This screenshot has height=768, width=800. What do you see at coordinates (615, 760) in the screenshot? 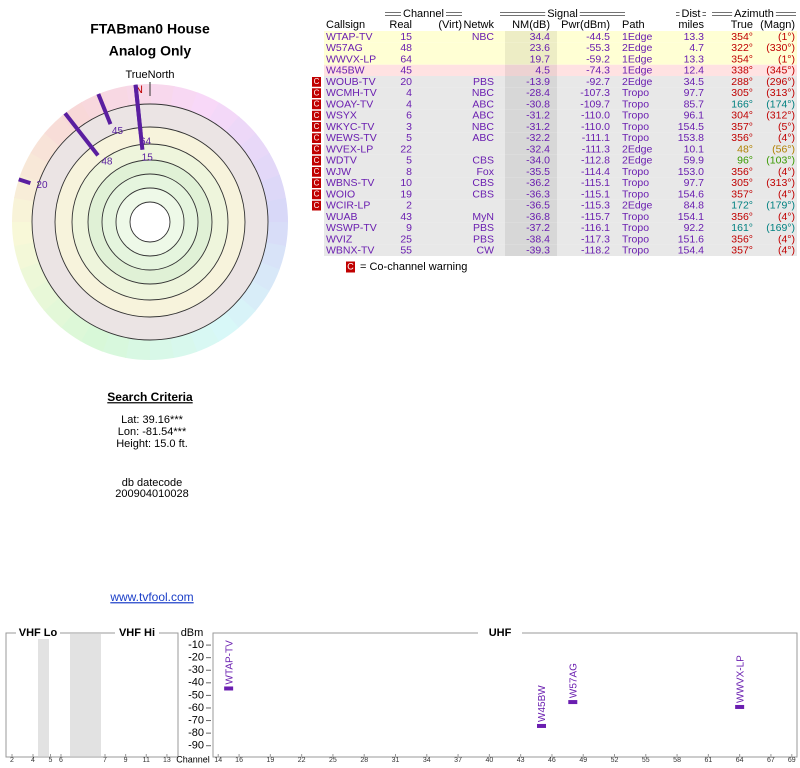
I see `x-tick-label: 52` at bounding box center [615, 760].